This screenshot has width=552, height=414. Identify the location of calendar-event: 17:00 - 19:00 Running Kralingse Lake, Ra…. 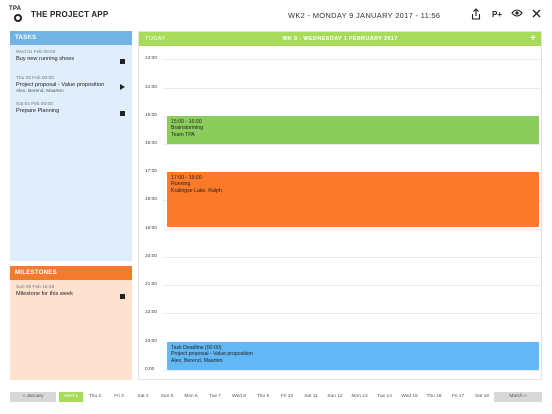
(353, 199).